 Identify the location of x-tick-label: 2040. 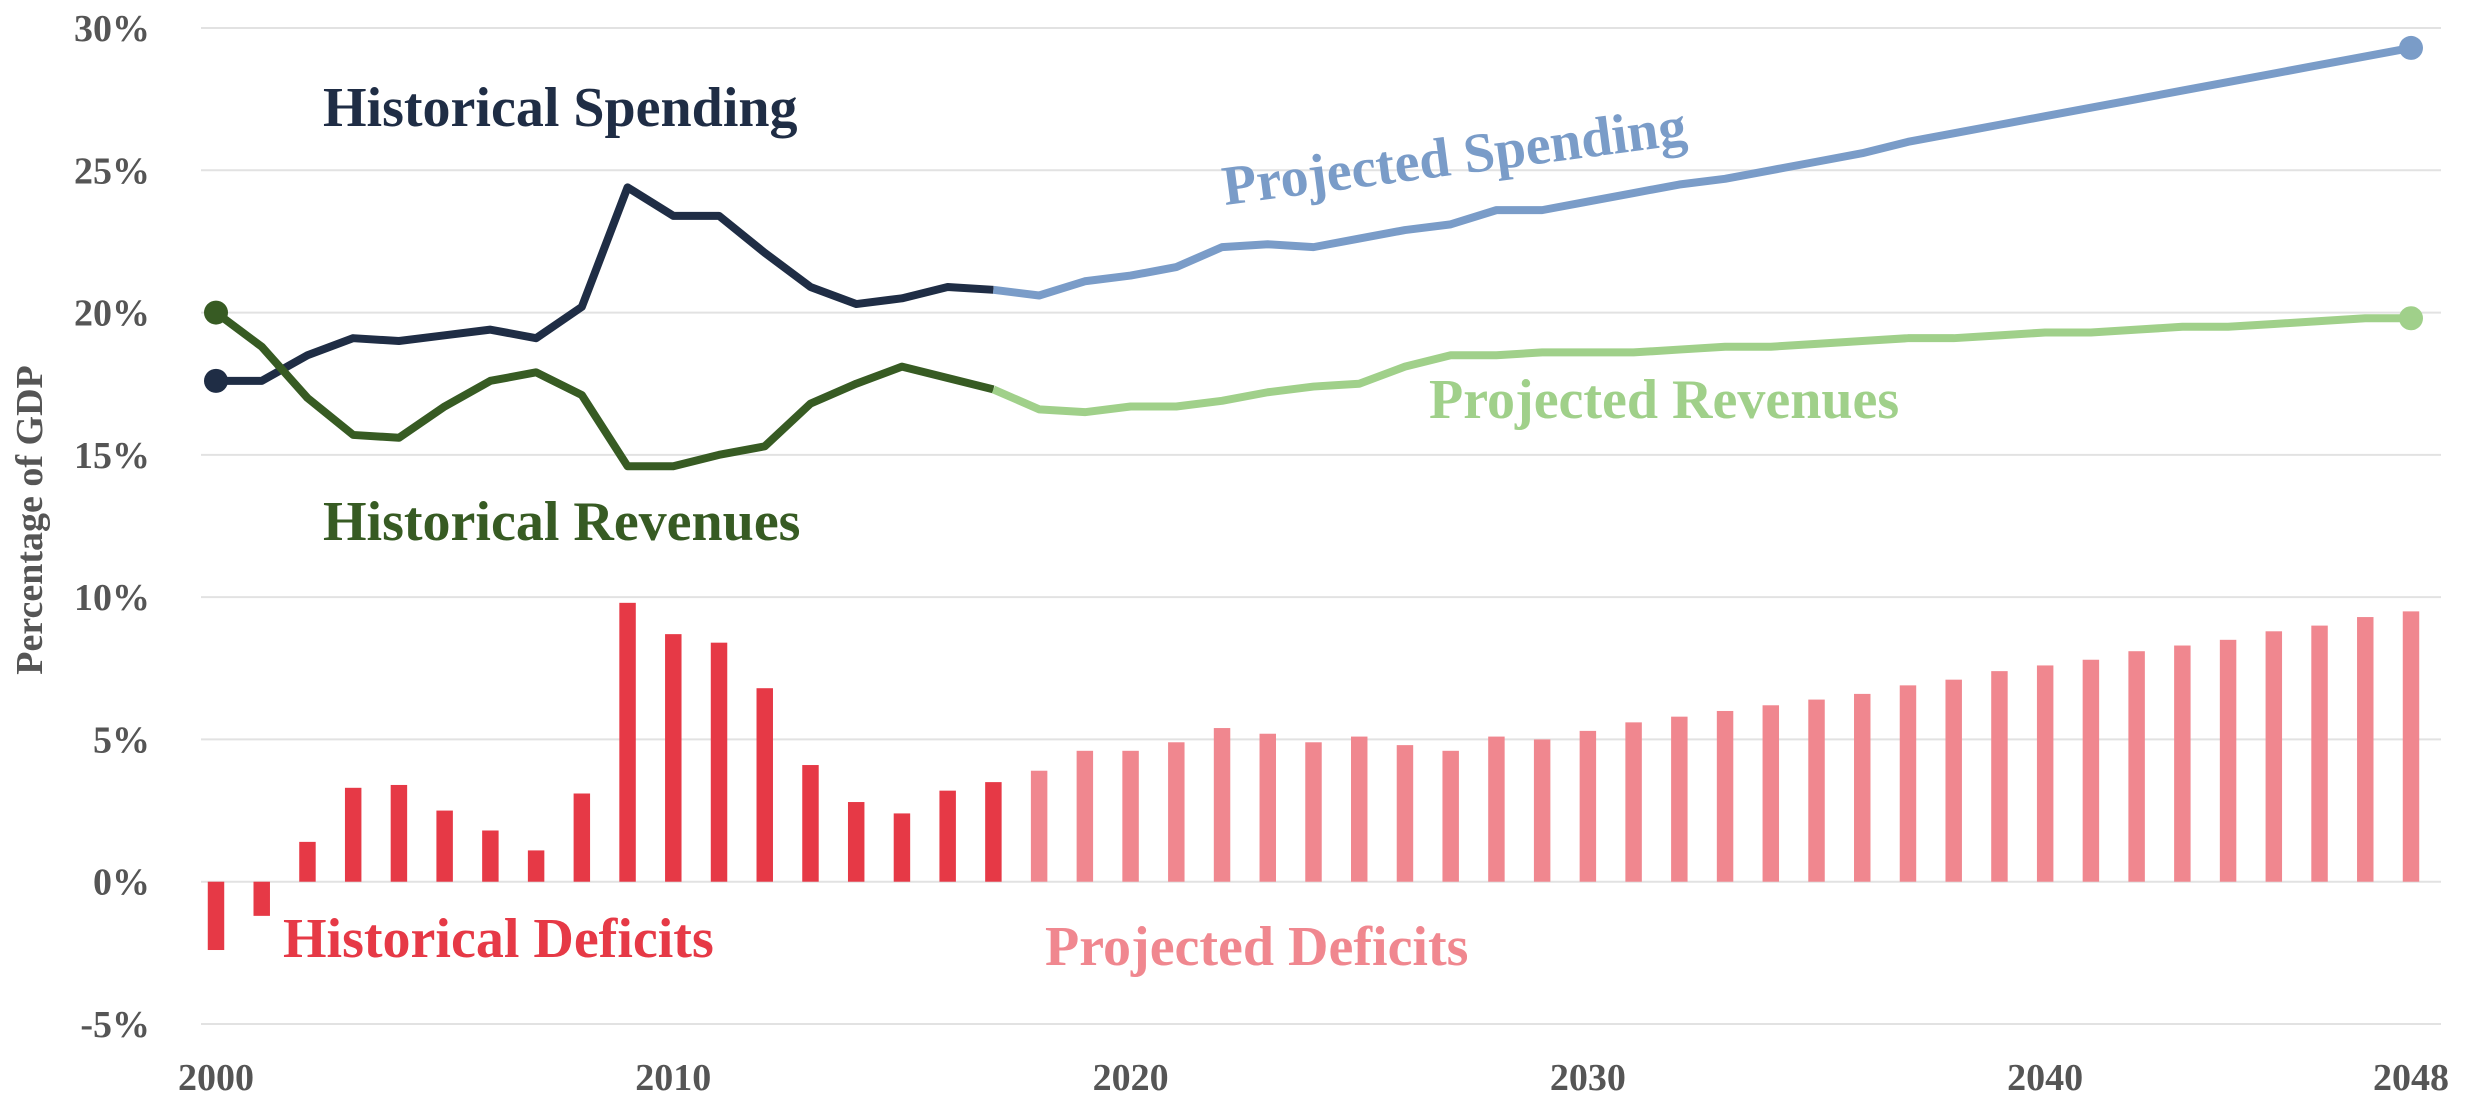
(2045, 1078).